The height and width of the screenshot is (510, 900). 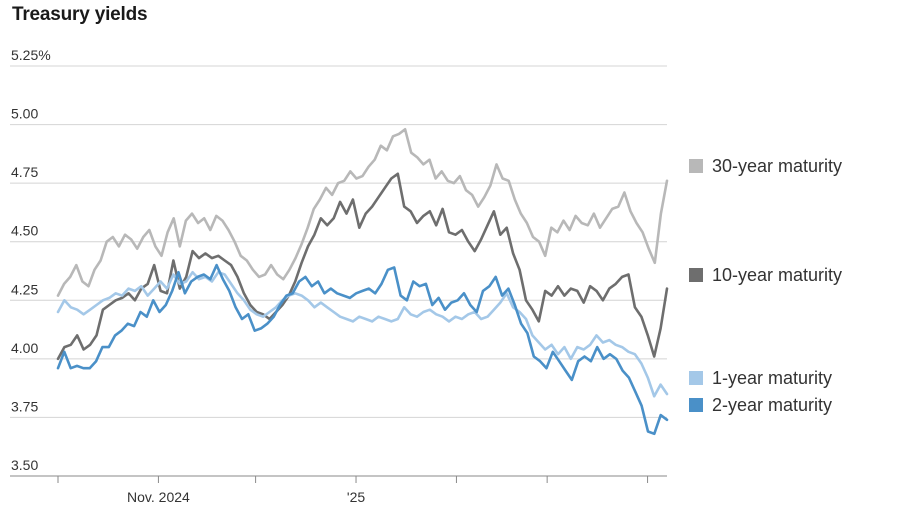 I want to click on y-tick-label-1: 5.00, so click(x=24, y=114).